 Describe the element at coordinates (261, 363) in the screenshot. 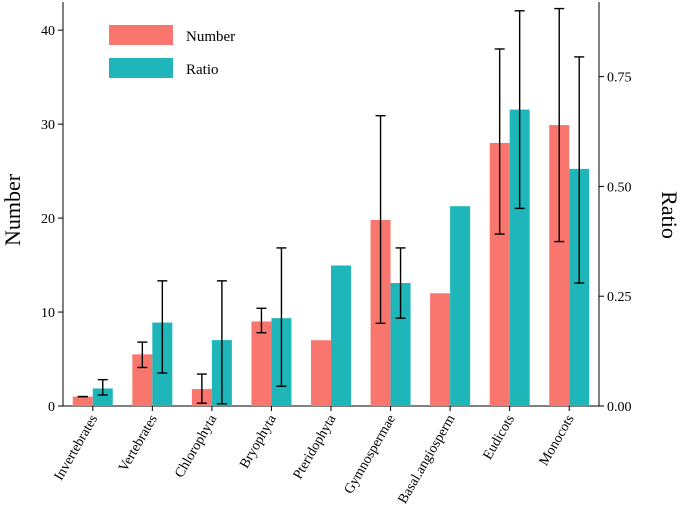

I see `bar-number-bryophyta` at that location.